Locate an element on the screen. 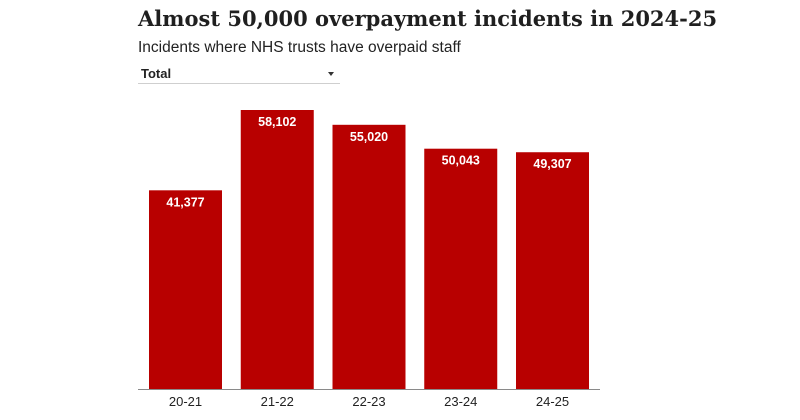 Image resolution: width=800 pixels, height=420 pixels. dropdown-selected-value: Total is located at coordinates (156, 73).